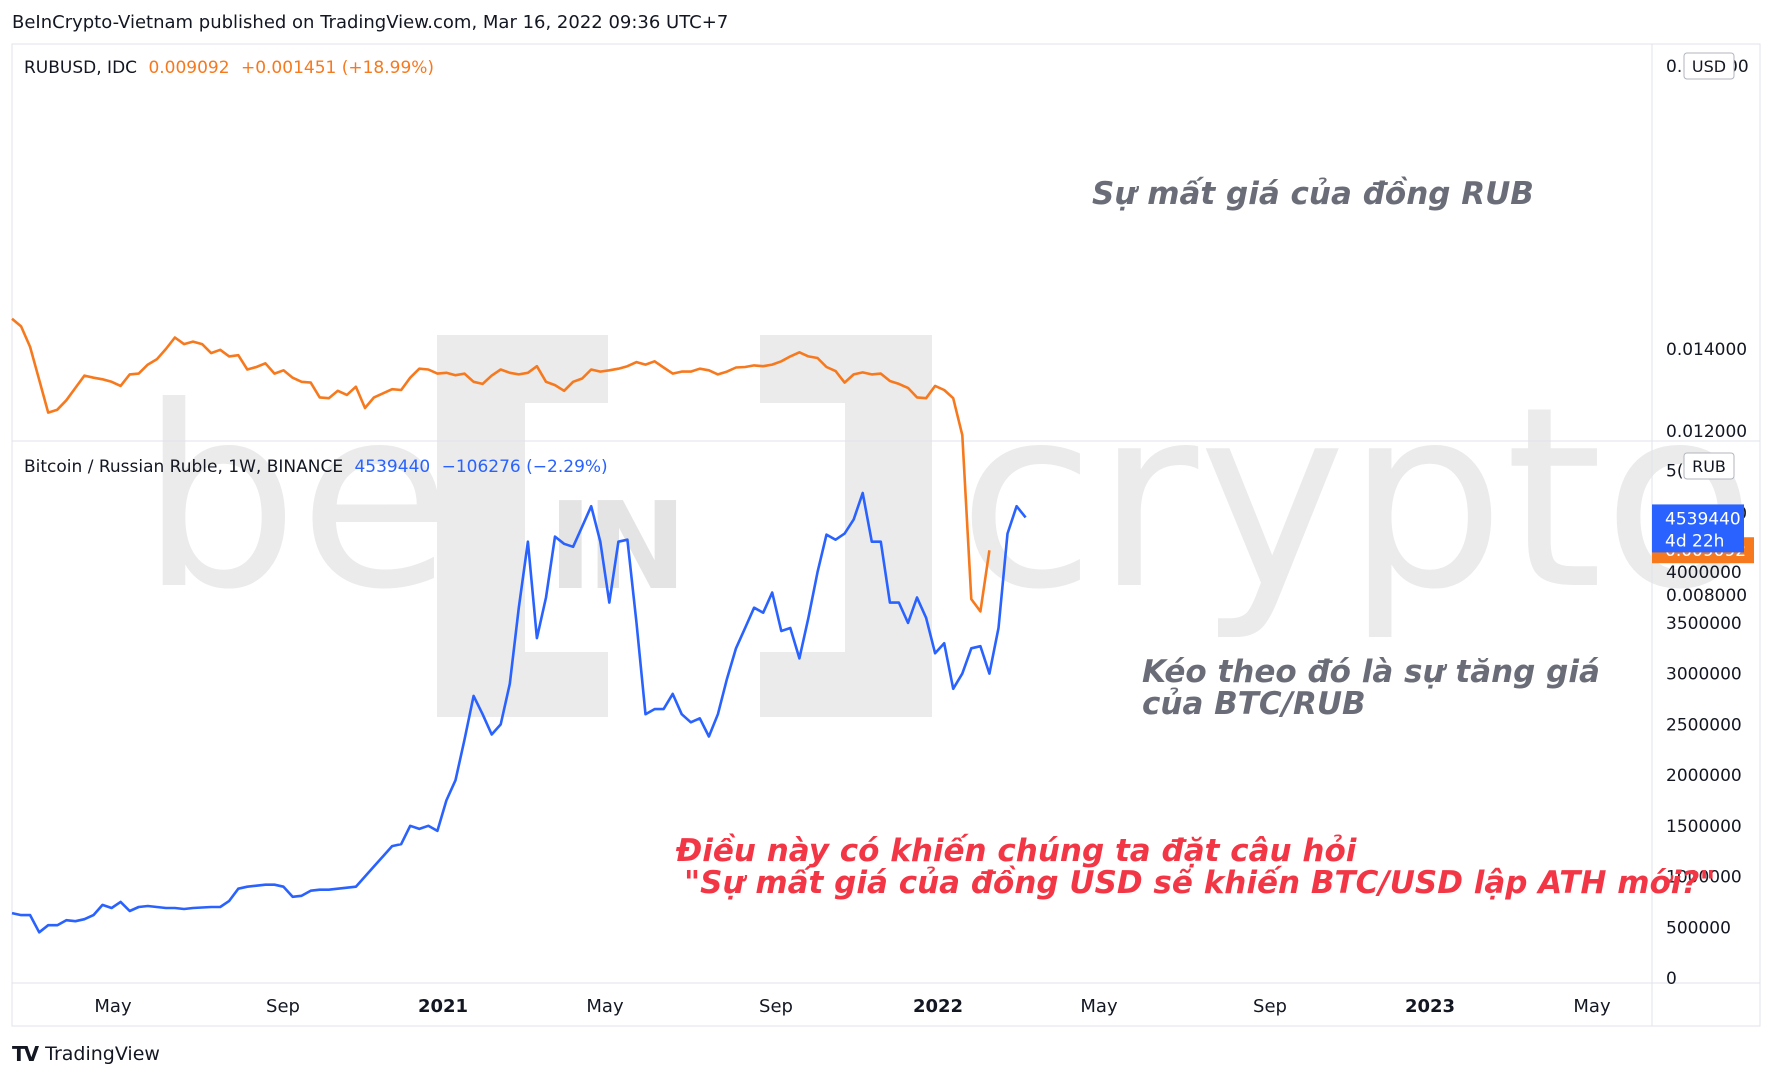 The height and width of the screenshot is (1080, 1770). I want to click on btc-price-tag-label: 4539440, so click(1703, 519).